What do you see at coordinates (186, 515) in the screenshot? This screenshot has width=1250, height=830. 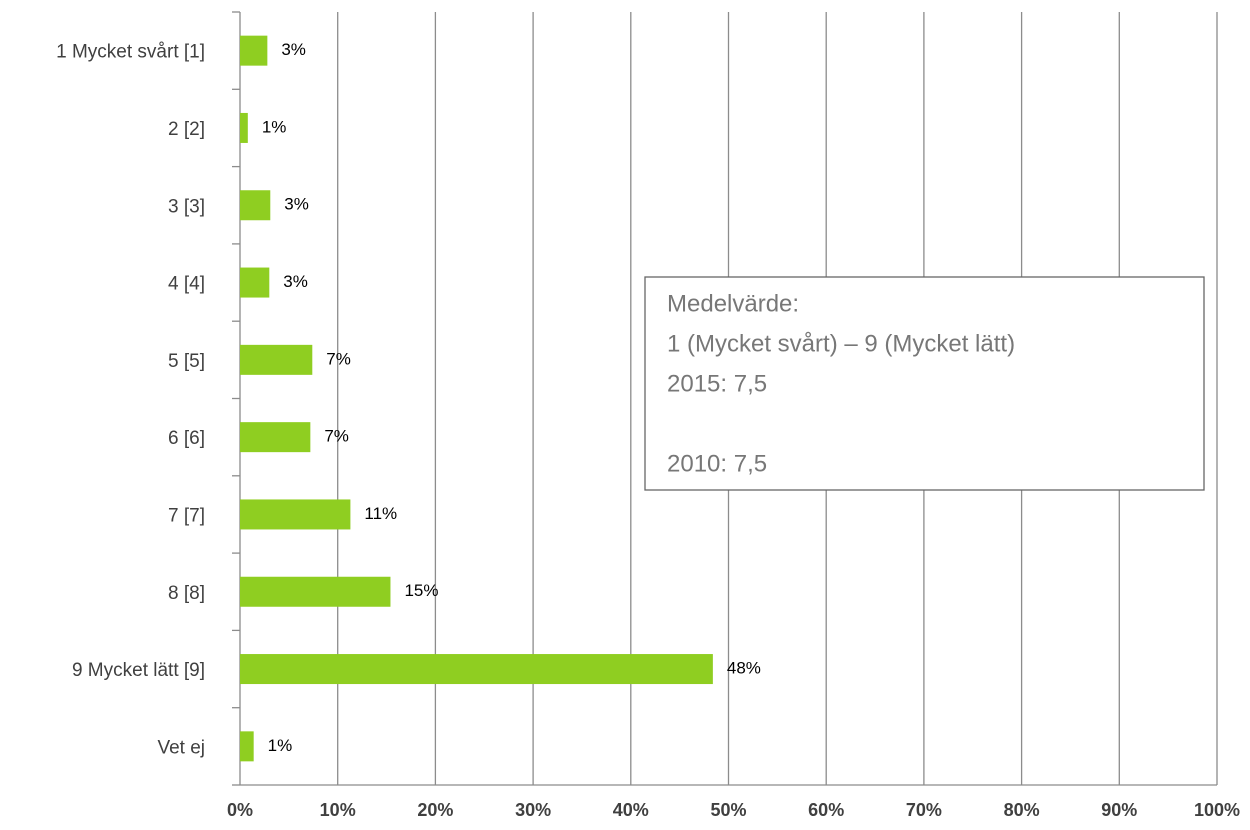 I see `y-tick-label: 7 [7]` at bounding box center [186, 515].